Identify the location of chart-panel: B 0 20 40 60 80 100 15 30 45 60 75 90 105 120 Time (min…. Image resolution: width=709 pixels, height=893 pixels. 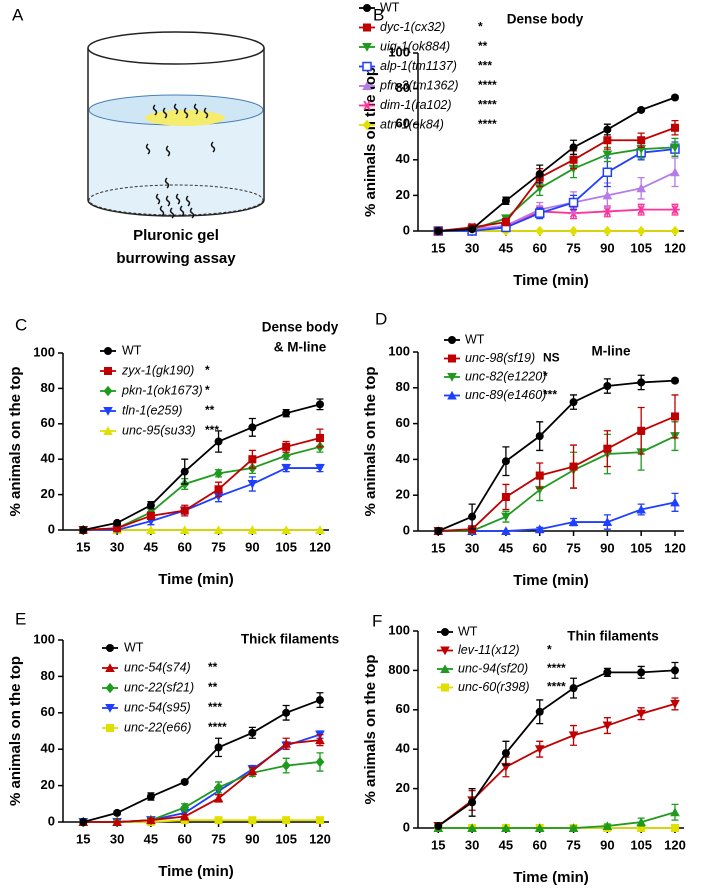
(522, 144).